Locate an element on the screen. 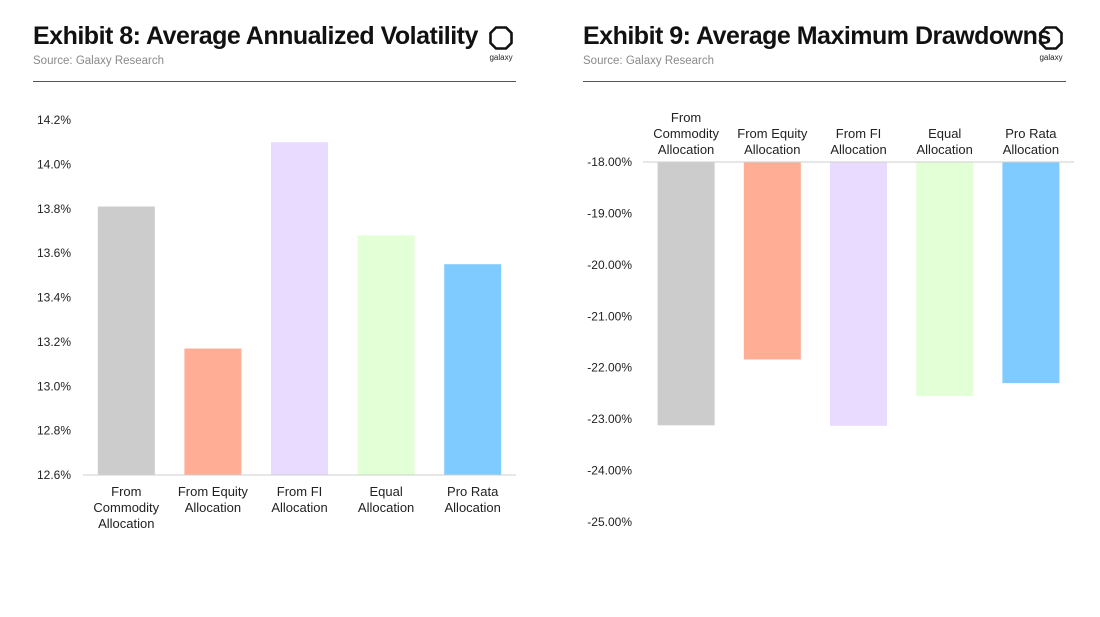  y-tick-label: -22.00% is located at coordinates (609, 368).